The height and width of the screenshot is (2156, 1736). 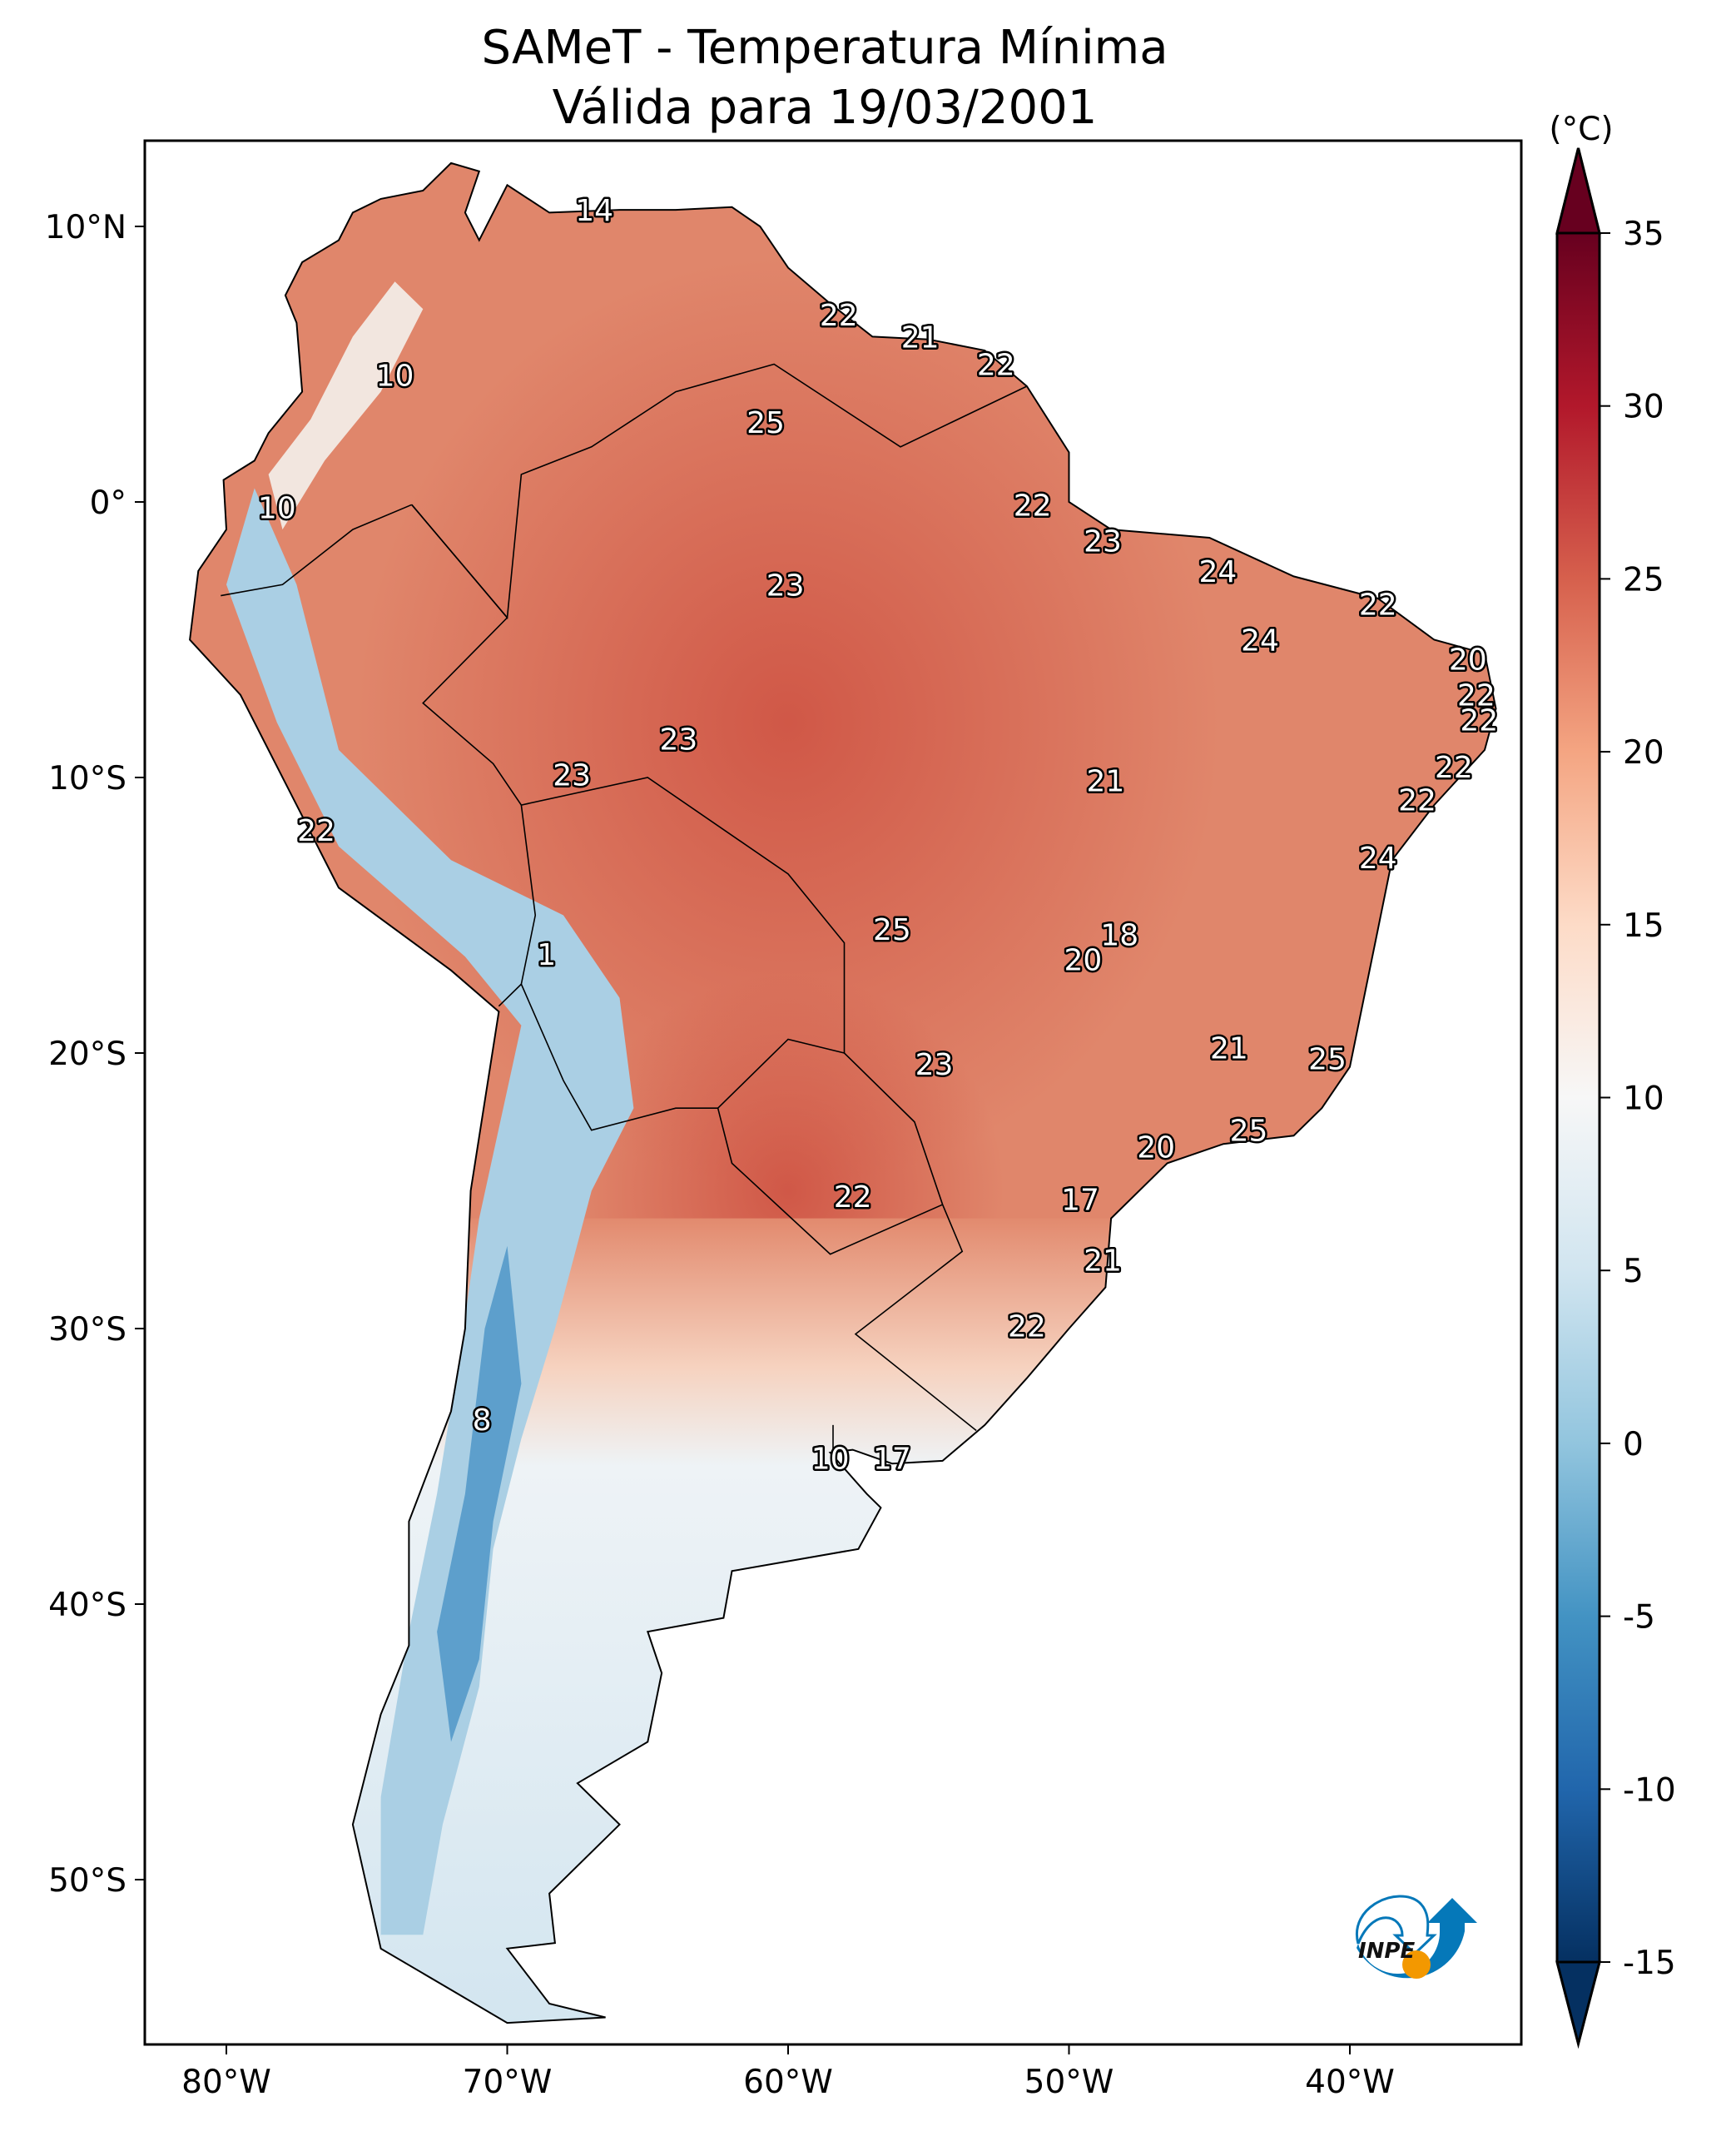 I want to click on inpe-logo-text: INPE, so click(x=1386, y=1952).